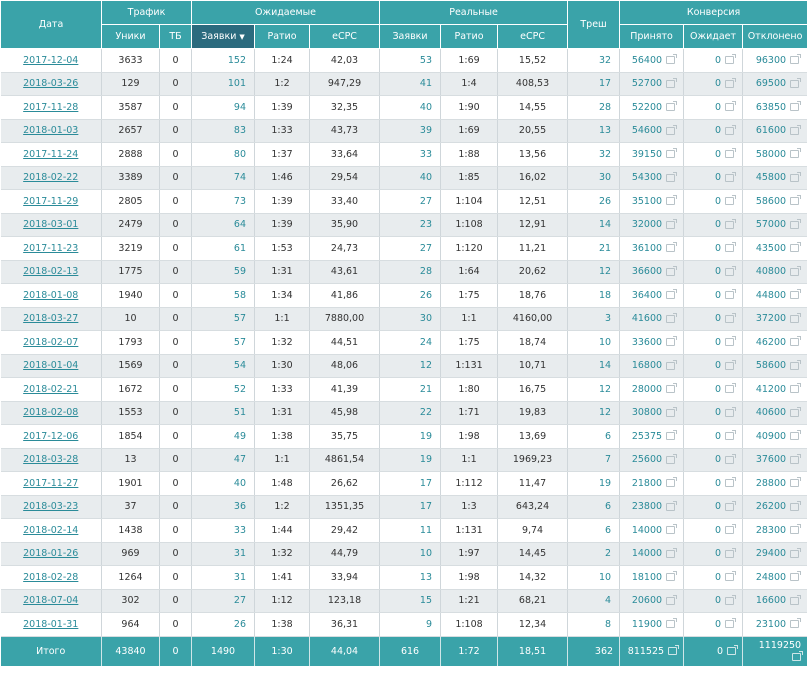 The width and height of the screenshot is (807, 681). What do you see at coordinates (594, 389) in the screenshot?
I see `trash-cell: 12` at bounding box center [594, 389].